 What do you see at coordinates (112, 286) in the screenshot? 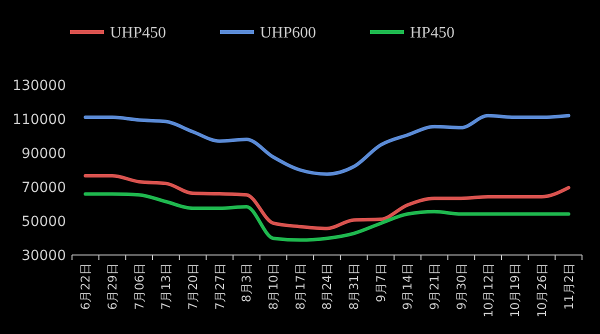
I see `x-tick-label: 6月29日` at bounding box center [112, 286].